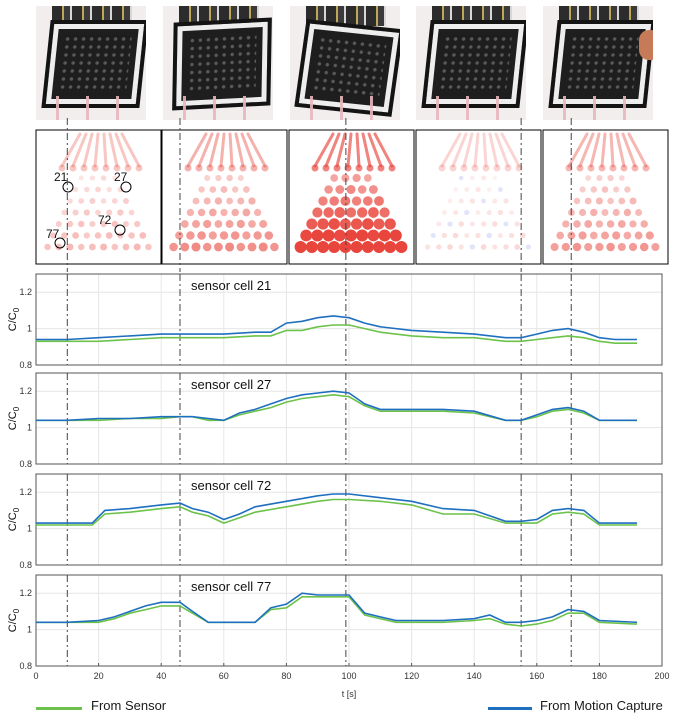  I want to click on chart-panel-2: 0.8 1 1.2 sensor cell 27 C/C0, so click(335, 420).